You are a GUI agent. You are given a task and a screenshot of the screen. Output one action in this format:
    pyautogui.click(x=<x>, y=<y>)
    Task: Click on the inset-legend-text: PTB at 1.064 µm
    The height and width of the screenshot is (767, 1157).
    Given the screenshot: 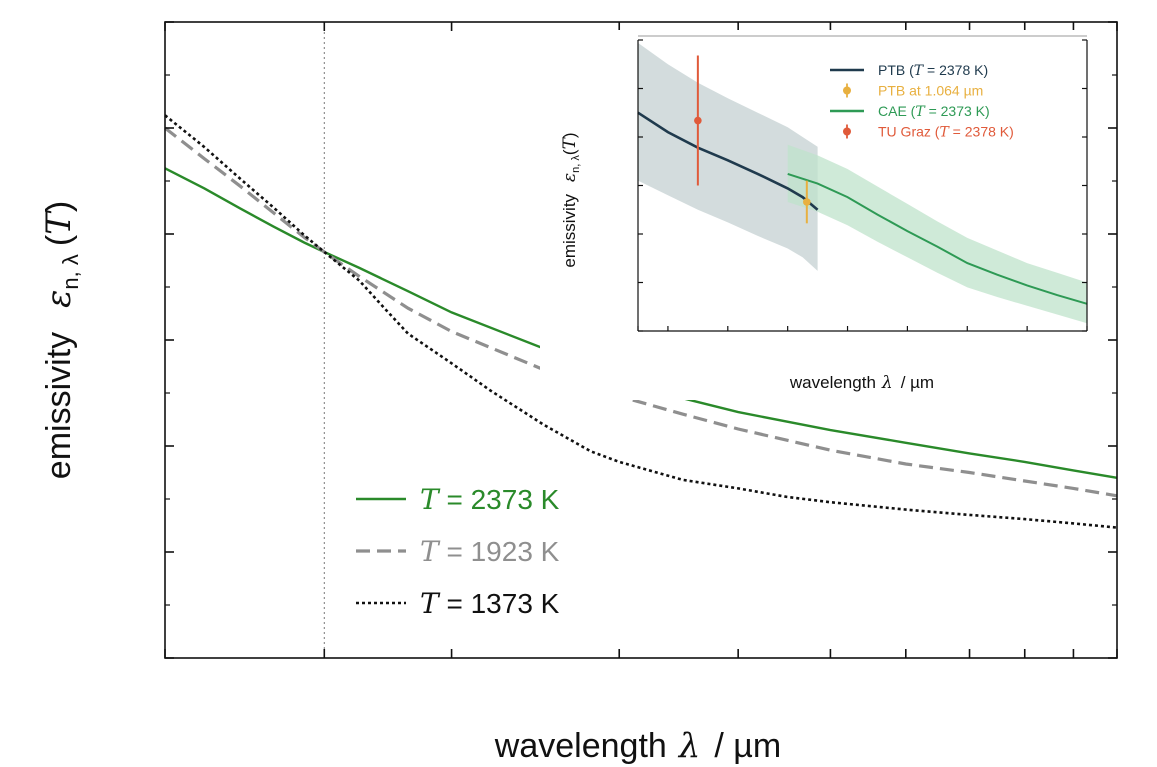 What is the action you would take?
    pyautogui.click(x=930, y=91)
    